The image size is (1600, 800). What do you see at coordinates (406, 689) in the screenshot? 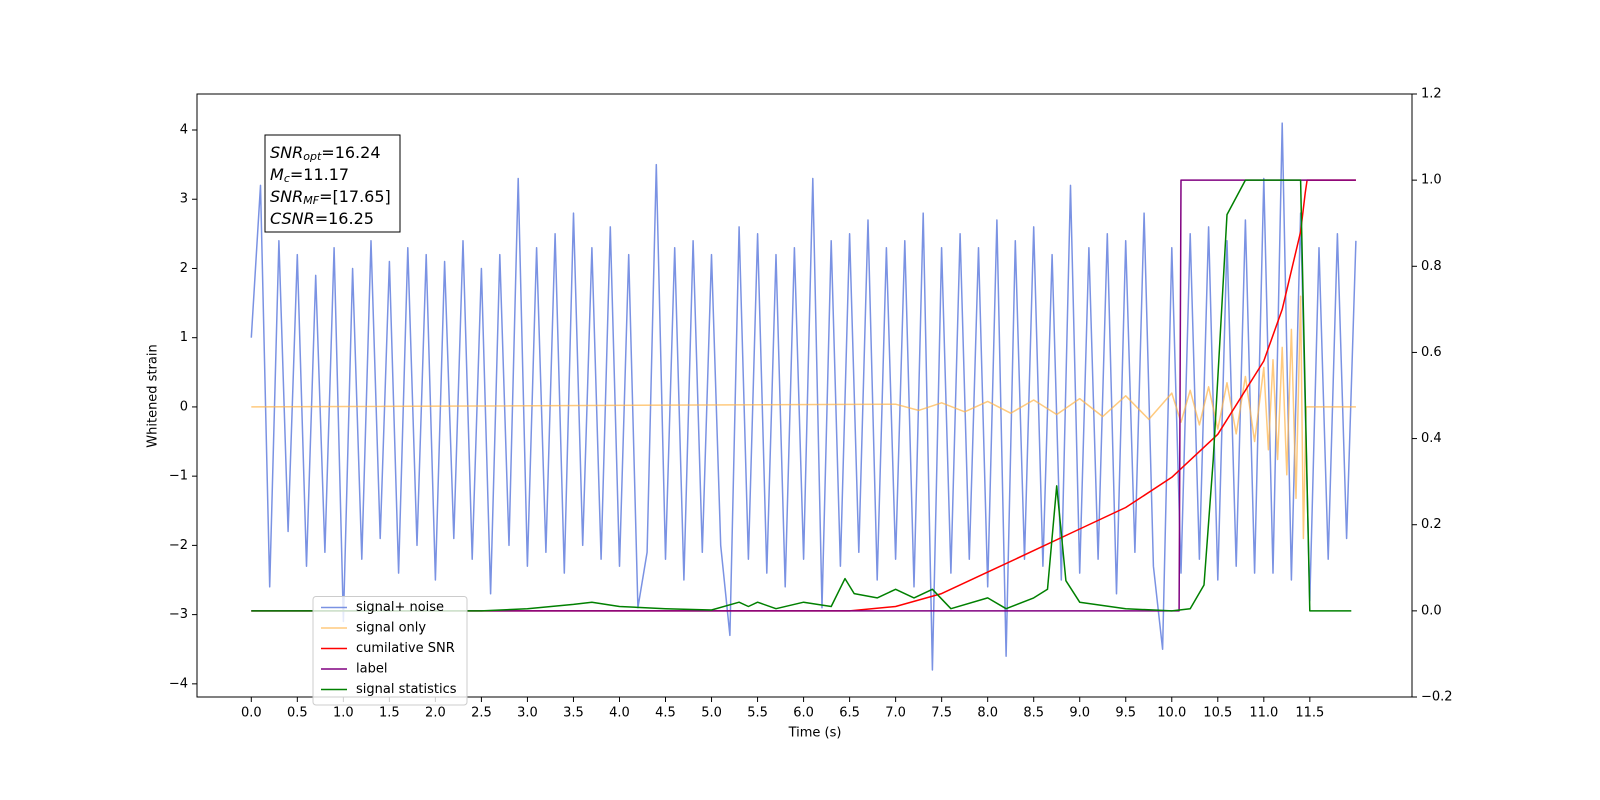
I see `legend-label: signal statistics` at bounding box center [406, 689].